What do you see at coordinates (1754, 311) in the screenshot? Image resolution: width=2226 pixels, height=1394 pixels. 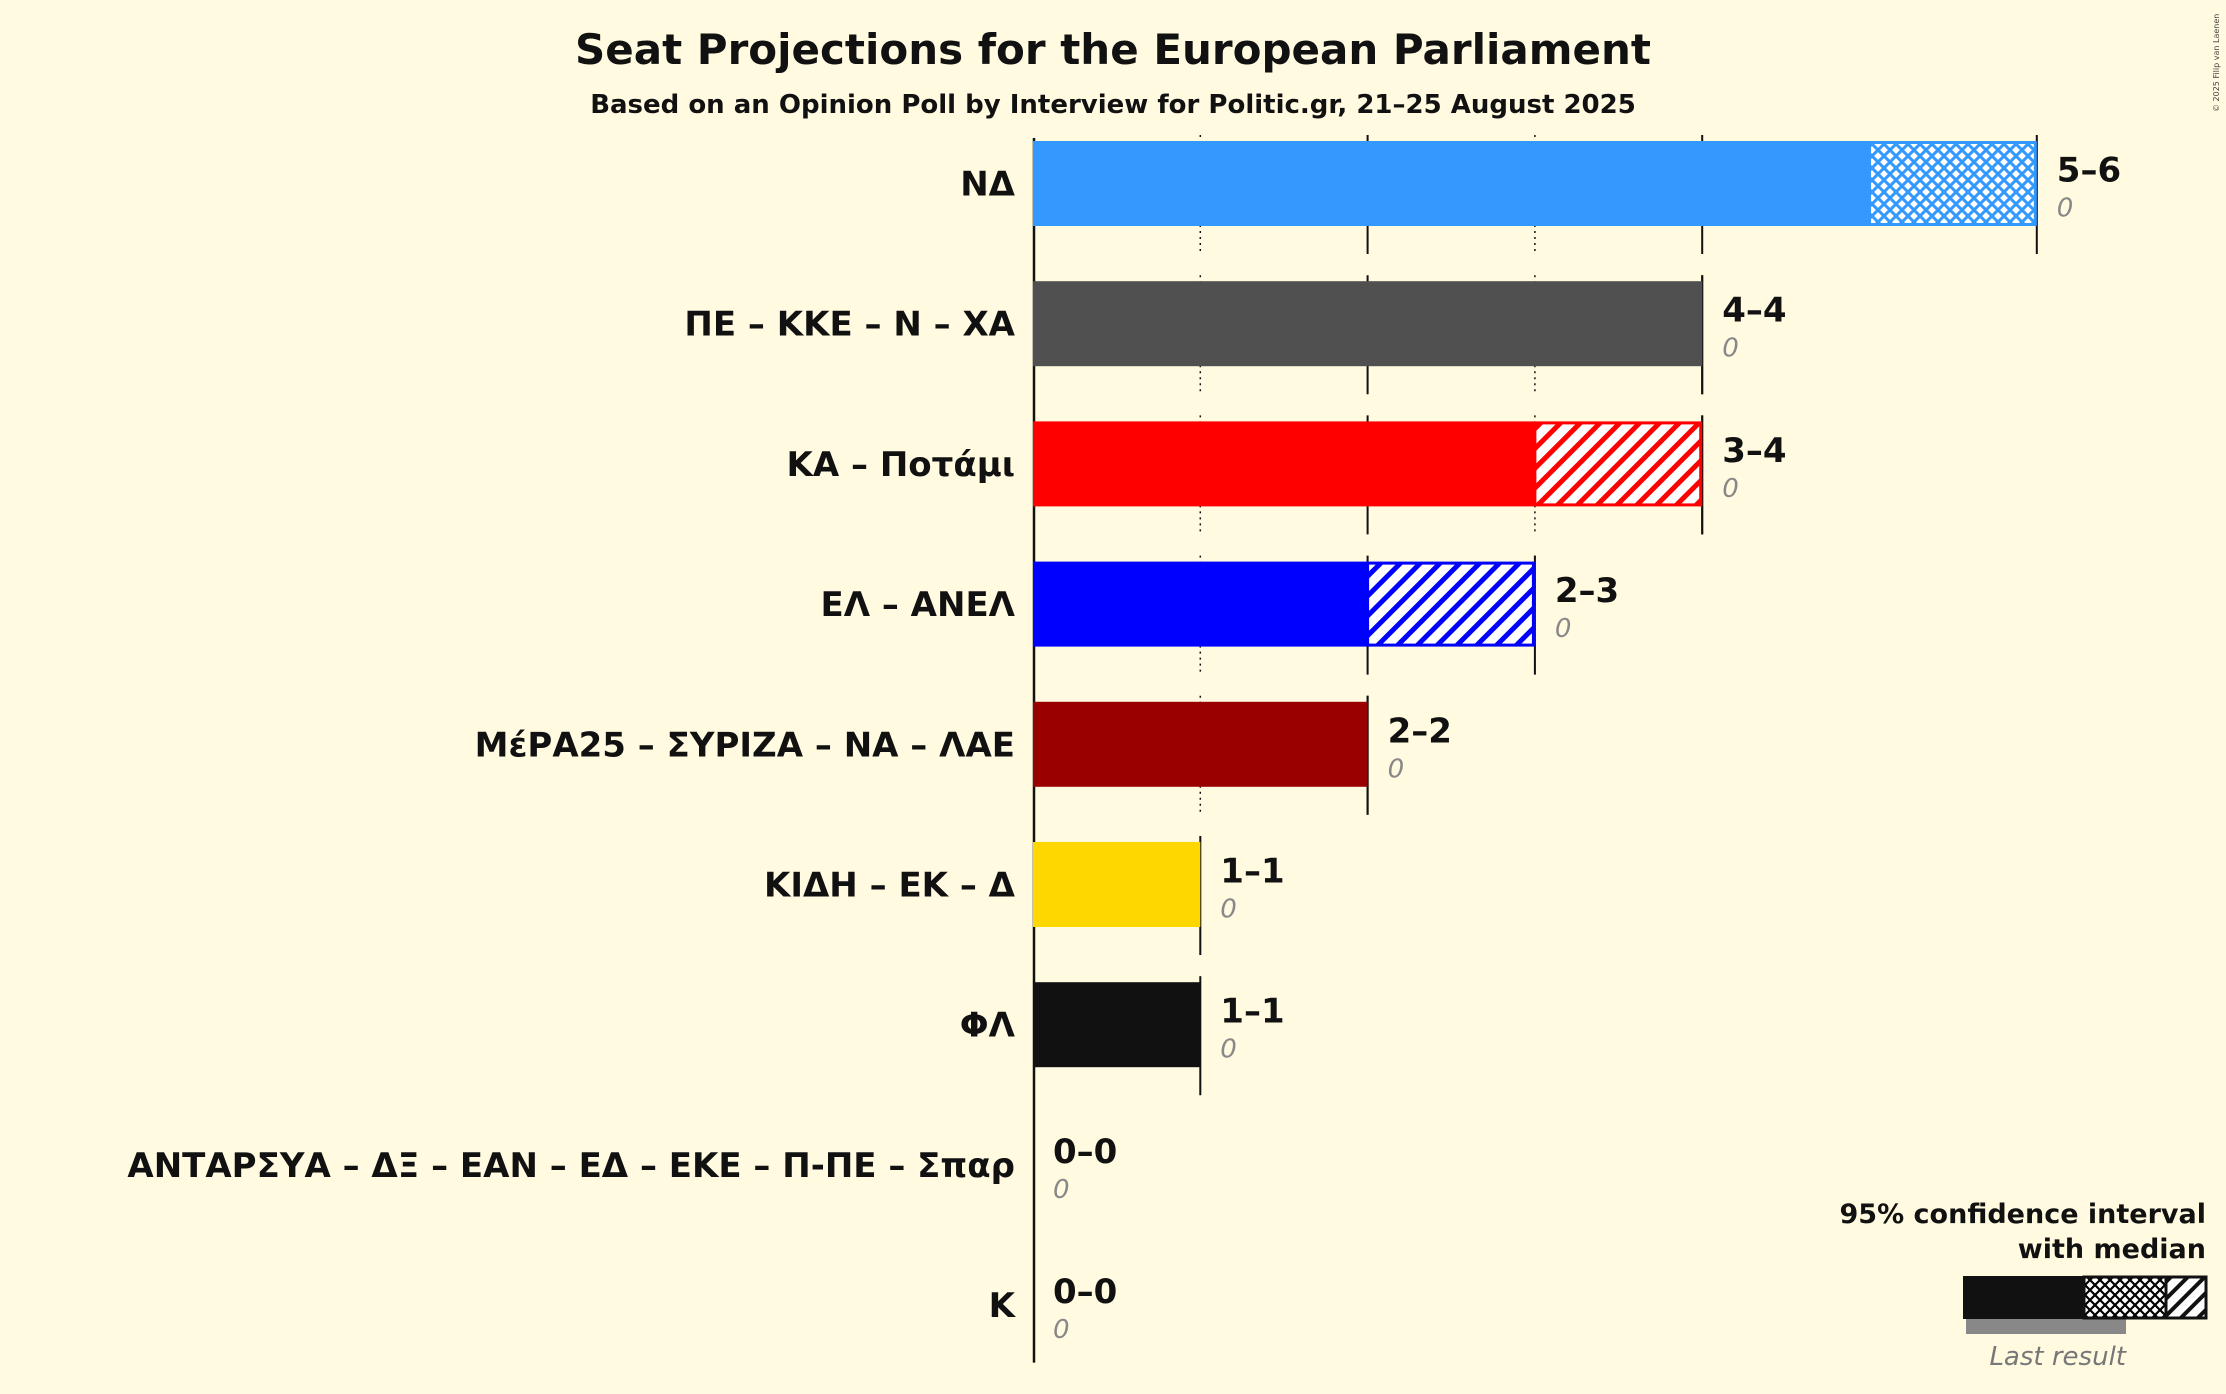 I see `range-label: 4–4` at bounding box center [1754, 311].